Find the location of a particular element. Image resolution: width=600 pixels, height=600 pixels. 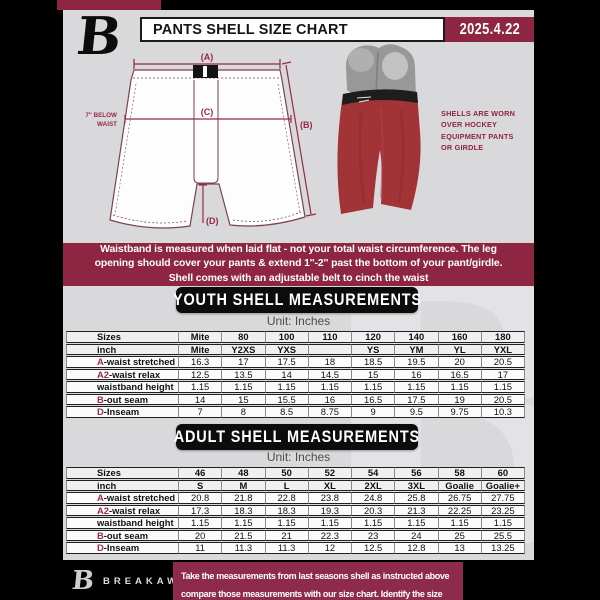

table-row: D-Inseam 7 8 8.5 8.75 9 9.5 9.75 10.3 is located at coordinates (295, 412).